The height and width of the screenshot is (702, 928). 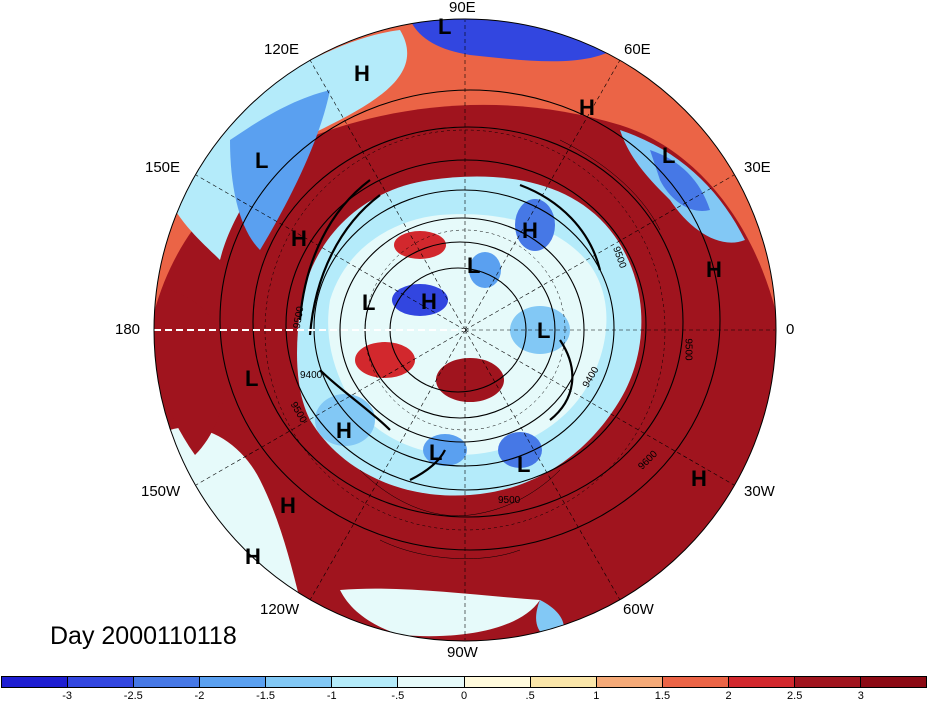 I want to click on colorbar-tick-label: 0, so click(x=464, y=696).